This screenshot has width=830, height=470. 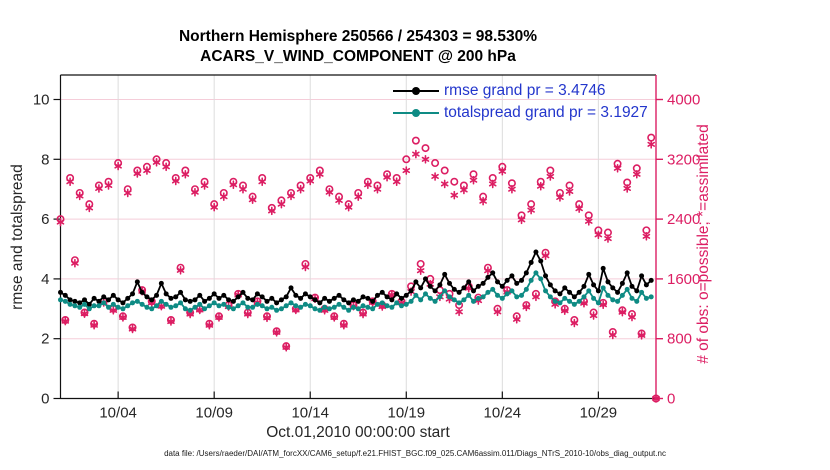 I want to click on totalspread-series, so click(x=356, y=291).